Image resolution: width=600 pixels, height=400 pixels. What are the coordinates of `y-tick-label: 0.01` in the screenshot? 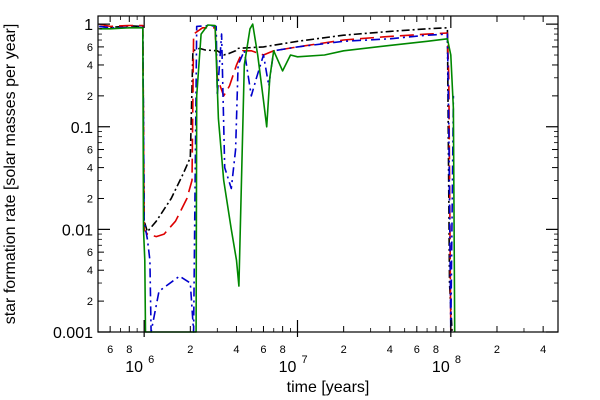 It's located at (77, 230).